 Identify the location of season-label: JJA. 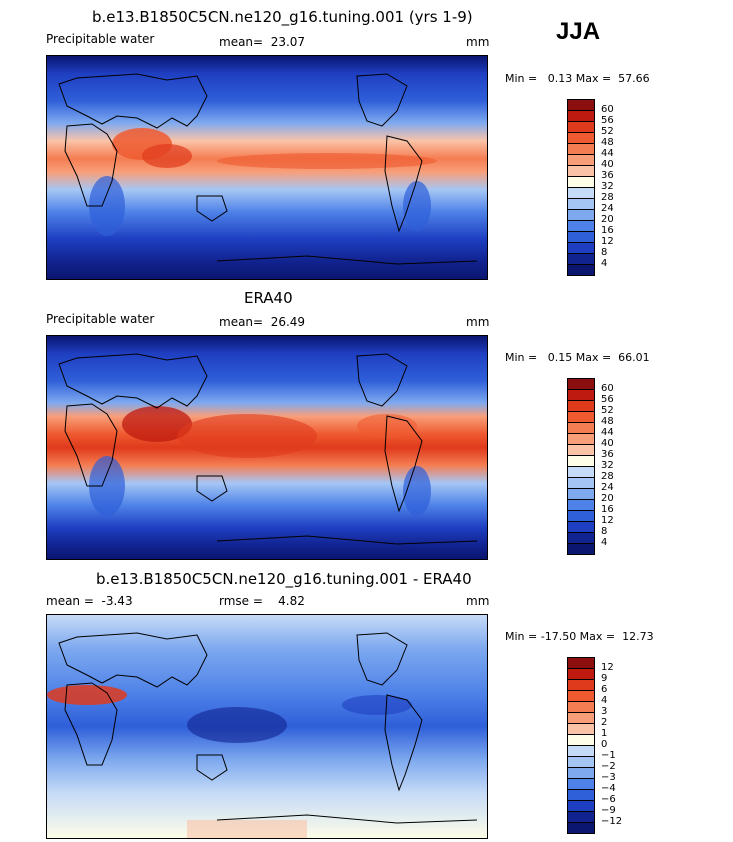
(578, 31).